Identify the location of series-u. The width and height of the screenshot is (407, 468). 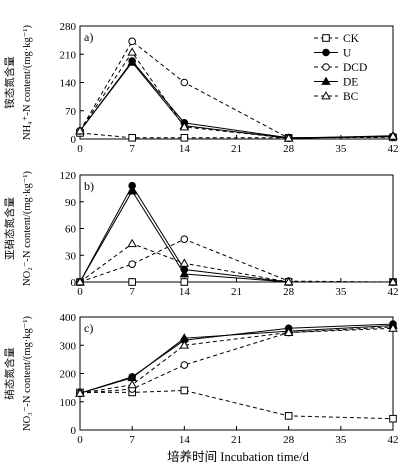
(236, 359).